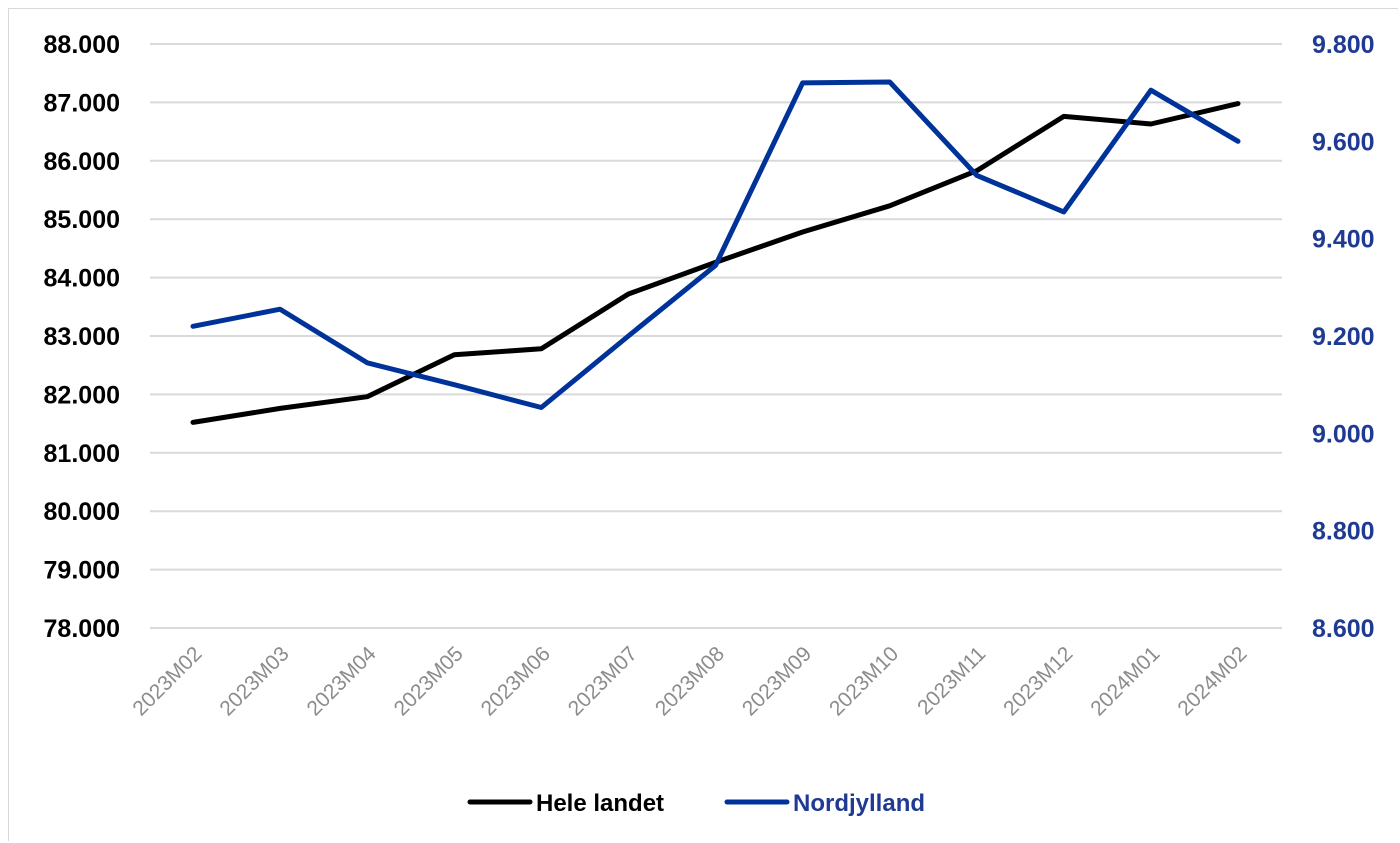 This screenshot has height=843, width=1400. I want to click on y-right-tick-label: 9.800, so click(1343, 45).